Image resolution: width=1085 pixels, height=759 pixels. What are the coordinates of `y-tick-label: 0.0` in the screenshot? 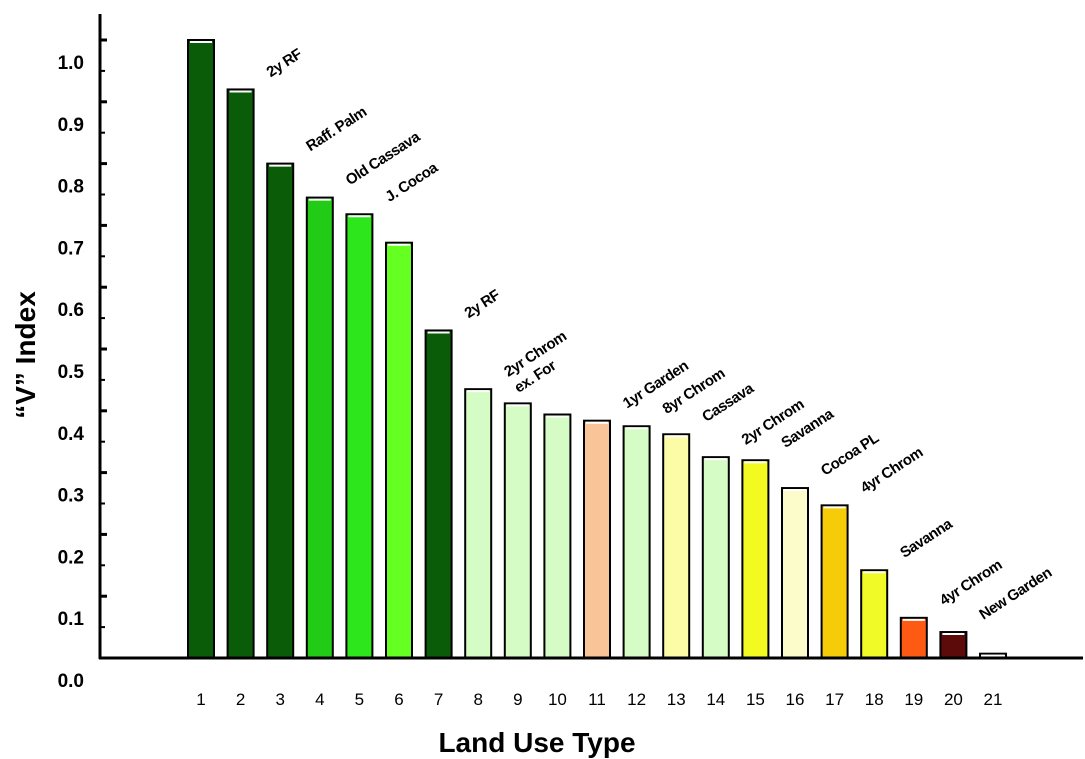 It's located at (71, 681).